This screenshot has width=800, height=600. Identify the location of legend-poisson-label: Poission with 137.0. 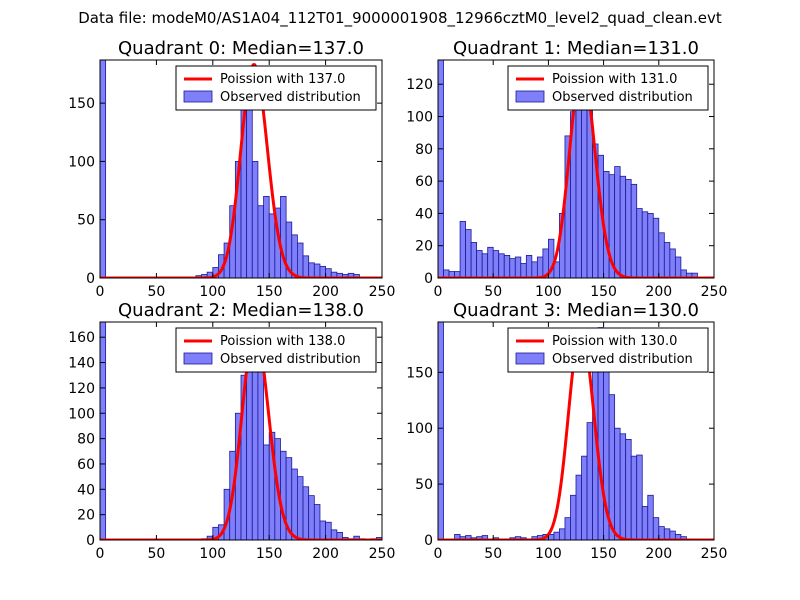
(282, 79).